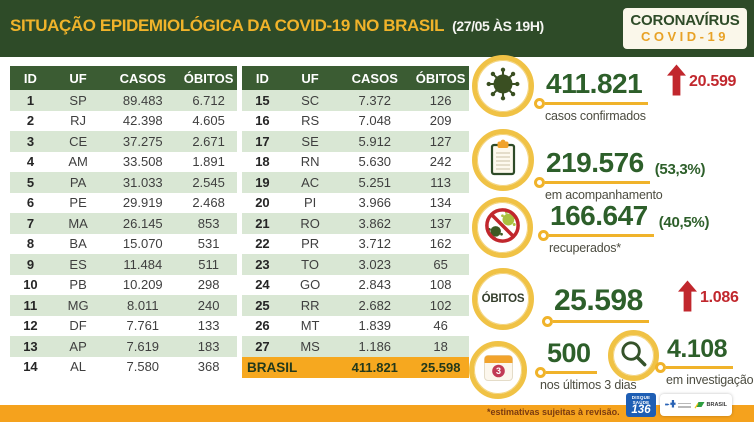 The width and height of the screenshot is (754, 422). I want to click on cell-casos: 7.761, so click(143, 326).